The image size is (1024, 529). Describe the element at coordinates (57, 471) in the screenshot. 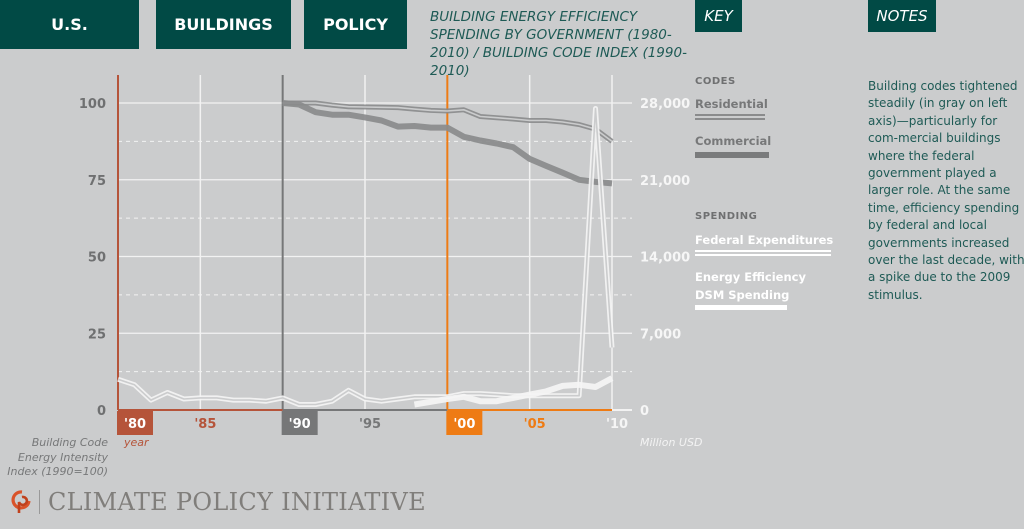

I see `left-axis-caption-line3: Index (1990=100)` at that location.